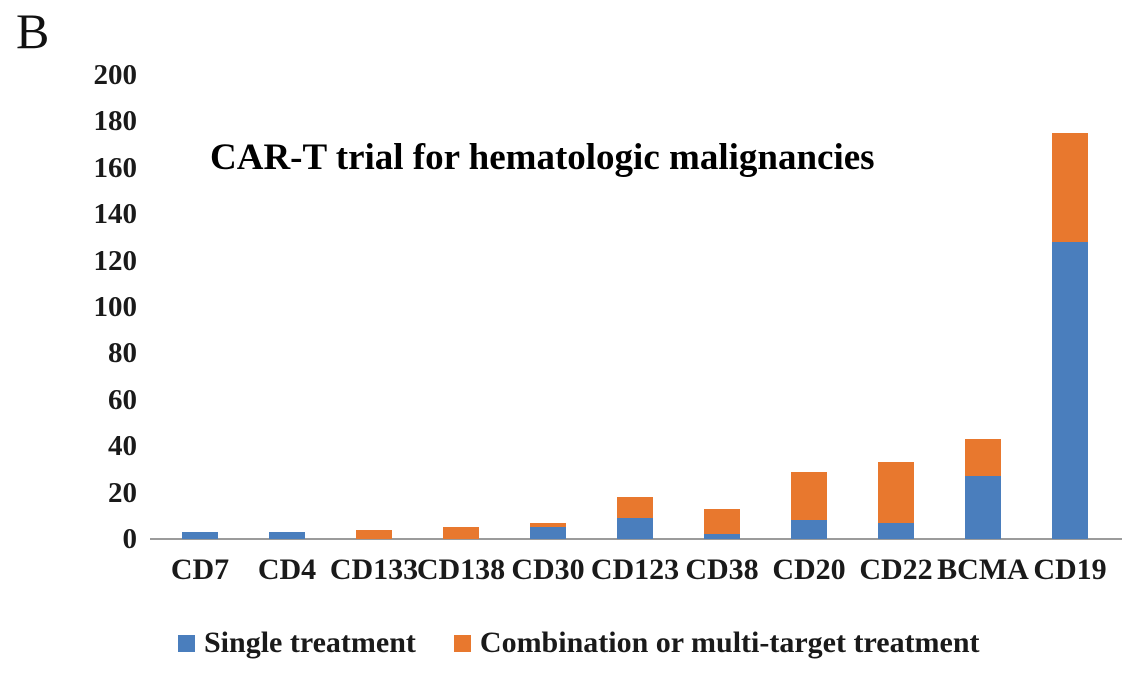 This screenshot has height=679, width=1138. Describe the element at coordinates (115, 75) in the screenshot. I see `y-tick-label: 200` at that location.